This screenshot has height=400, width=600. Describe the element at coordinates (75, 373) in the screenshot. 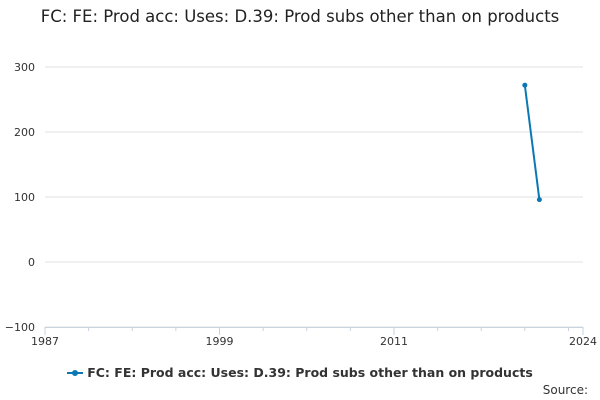

I see `legend-swatch-icon` at that location.